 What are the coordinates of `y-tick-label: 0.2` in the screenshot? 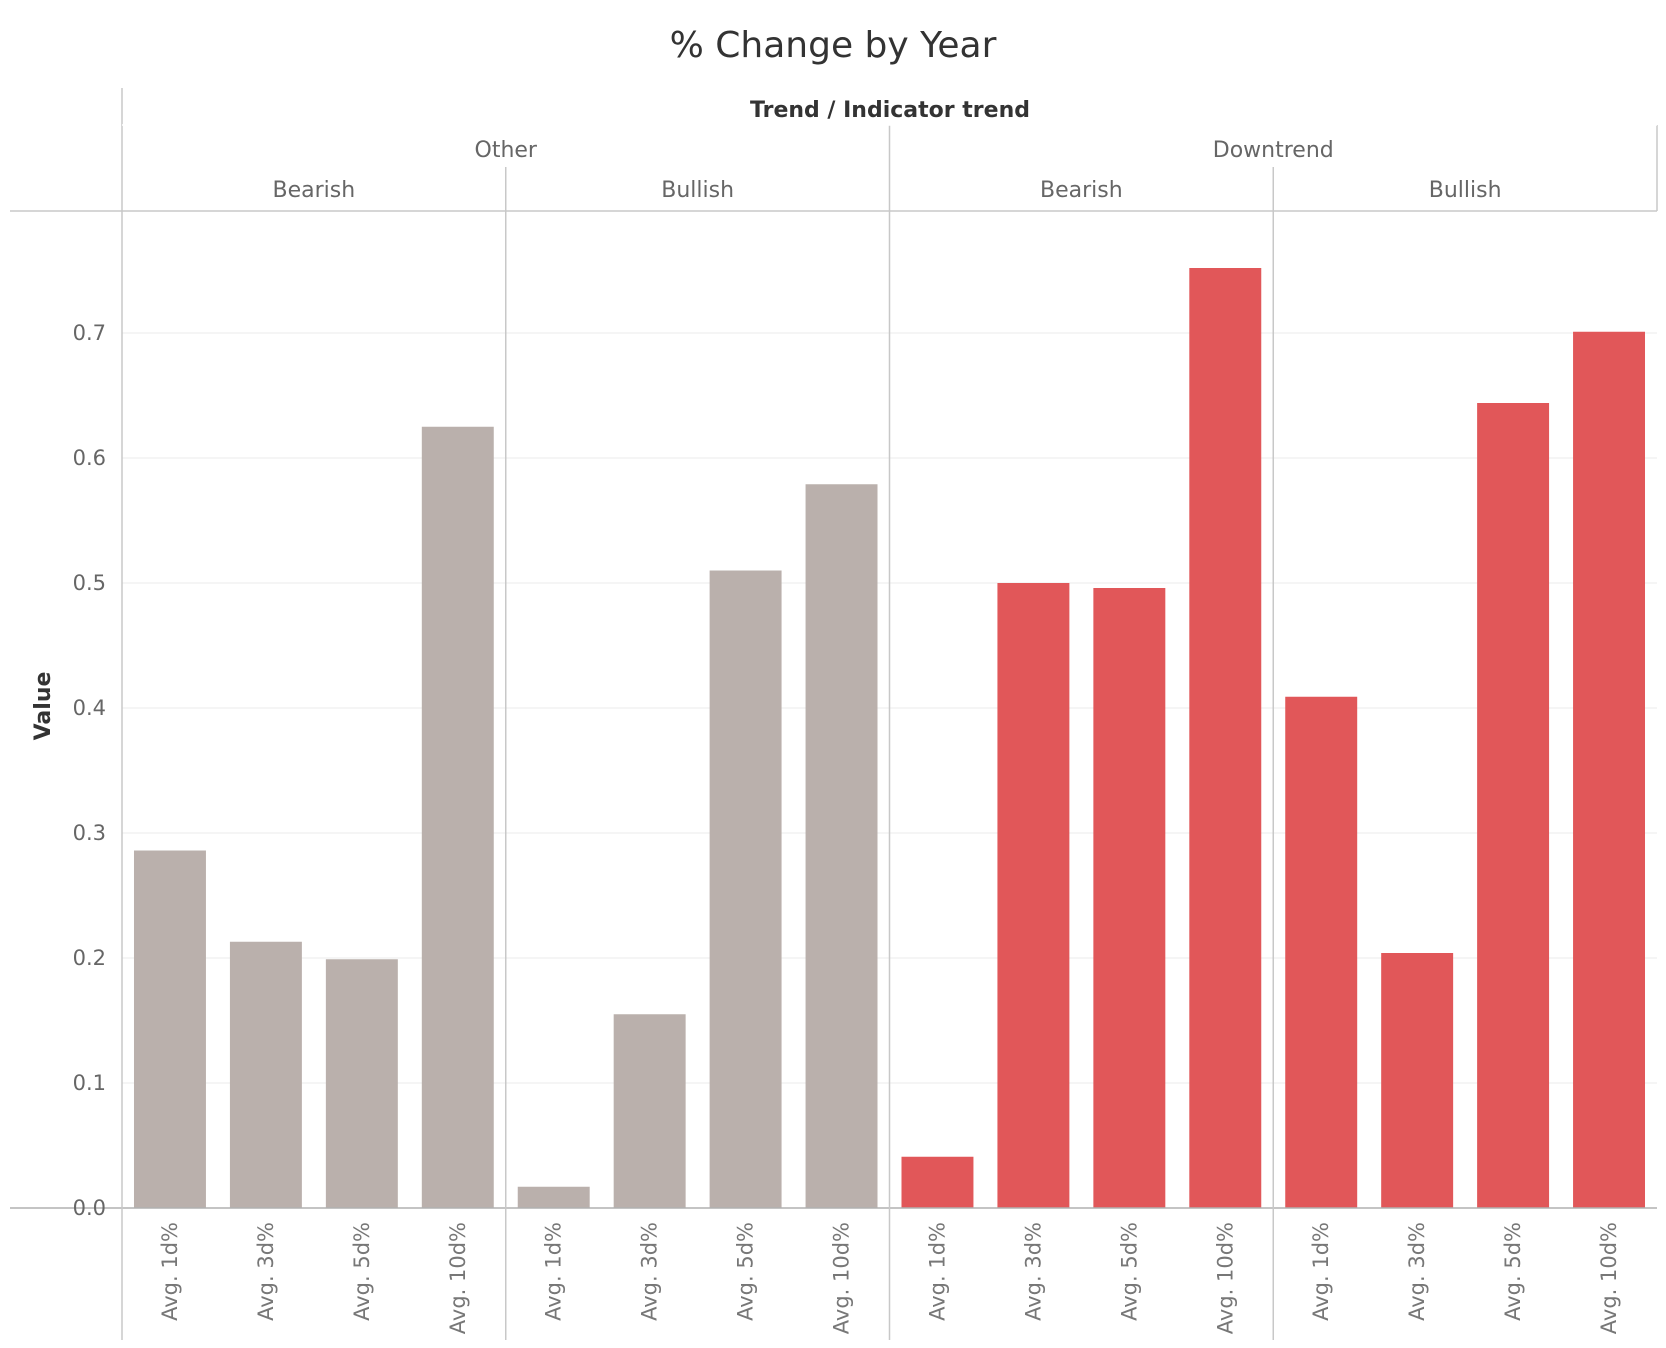 It's located at (89, 958).